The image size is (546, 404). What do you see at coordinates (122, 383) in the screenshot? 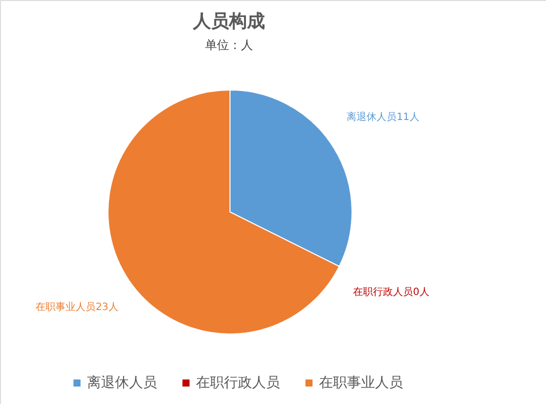
I see `legend-label: 离退休人员` at bounding box center [122, 383].